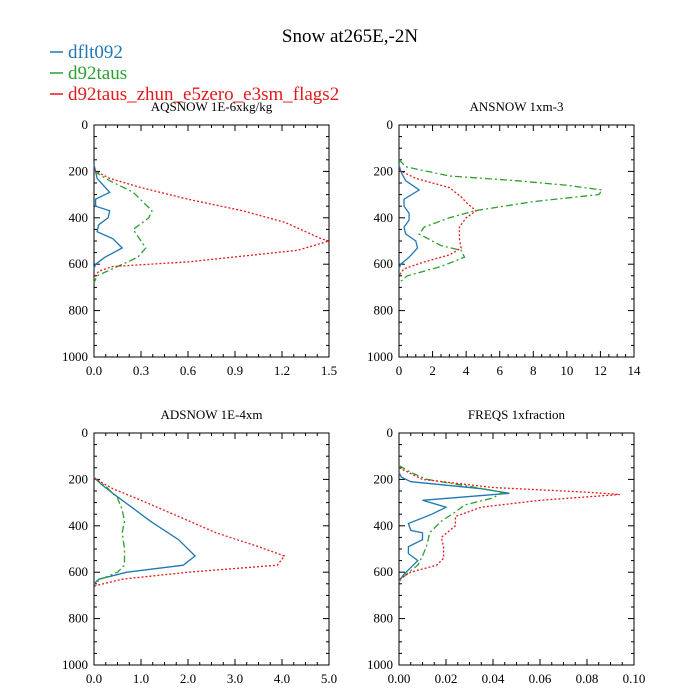  What do you see at coordinates (282, 370) in the screenshot?
I see `x-tick-label: 1.2` at bounding box center [282, 370].